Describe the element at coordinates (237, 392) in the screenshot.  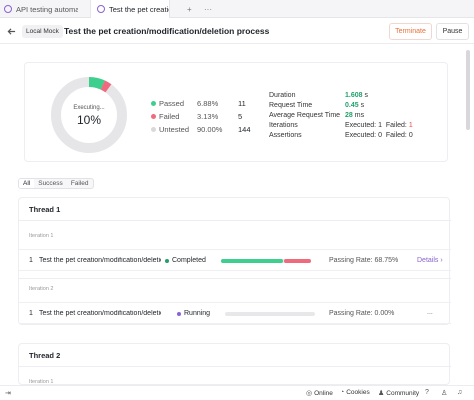
I see `status-bar: ⇥ ◎ Online ◔ Cookies ♟ Community ? ♙ ♫` at that location.